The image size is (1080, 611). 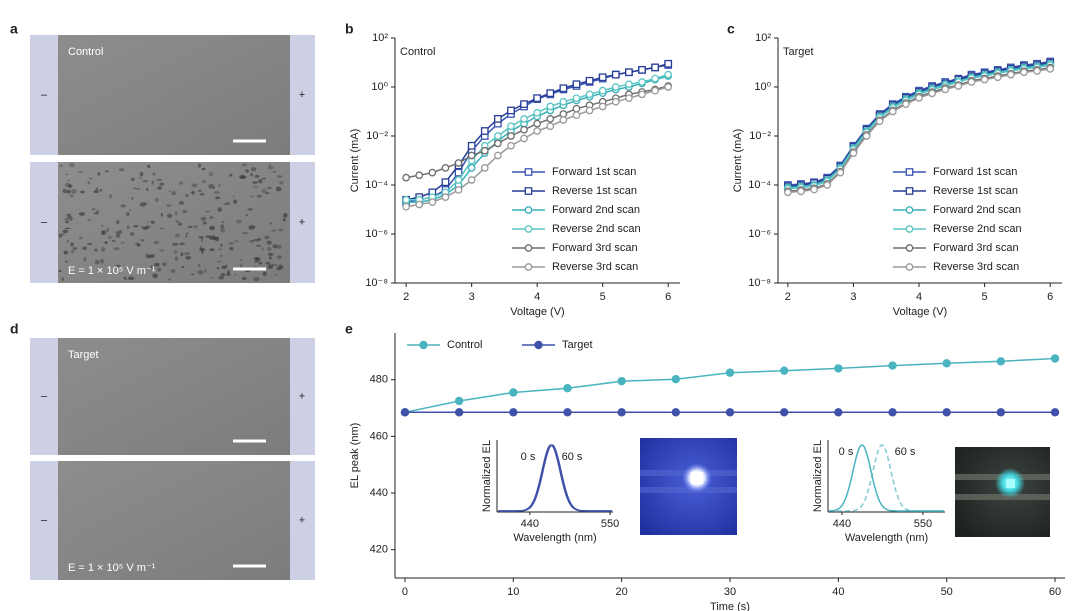 I want to click on x-tick-label: 5, so click(x=603, y=297).